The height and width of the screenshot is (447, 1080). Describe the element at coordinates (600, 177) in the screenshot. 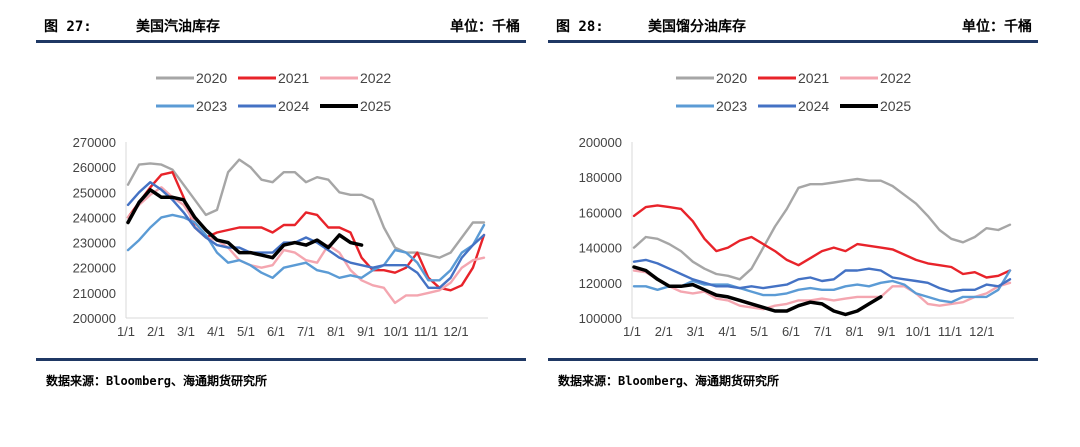

I see `y-tick-label: 180000` at that location.